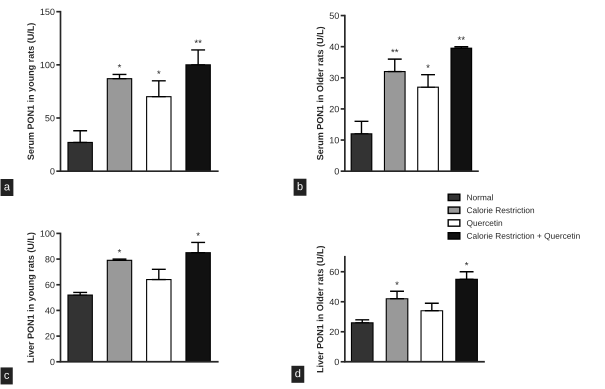  What do you see at coordinates (297, 373) in the screenshot?
I see `text: d` at bounding box center [297, 373].